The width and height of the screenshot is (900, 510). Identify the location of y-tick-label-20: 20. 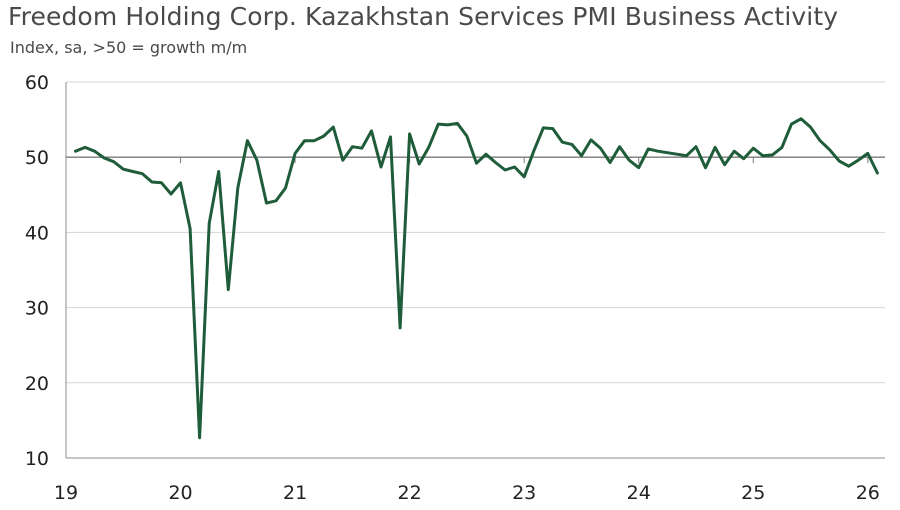
(37, 384).